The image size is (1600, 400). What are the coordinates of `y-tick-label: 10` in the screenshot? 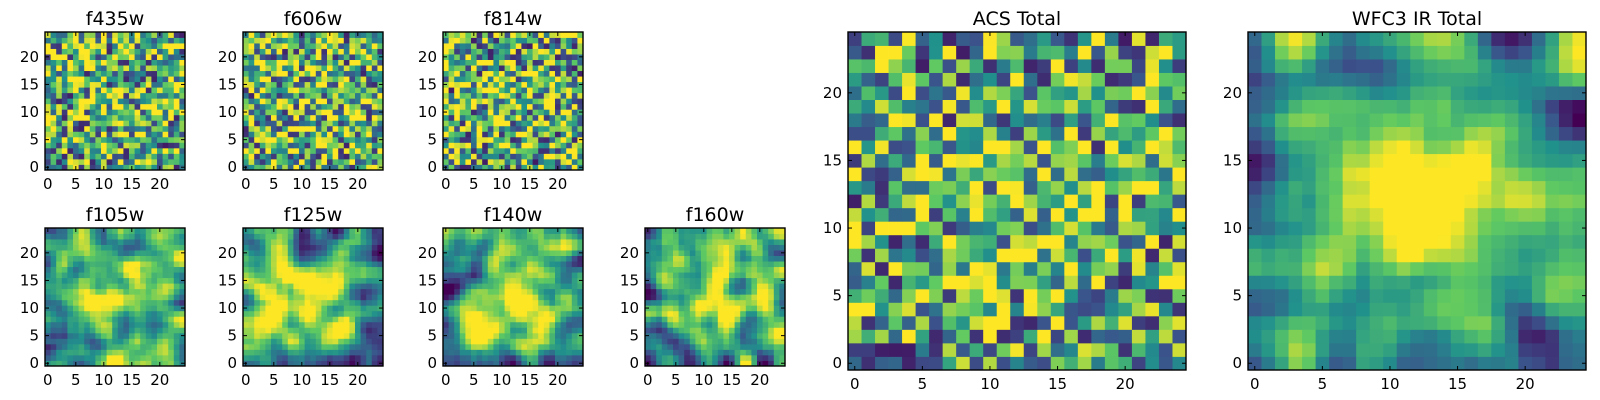 It's located at (427, 308).